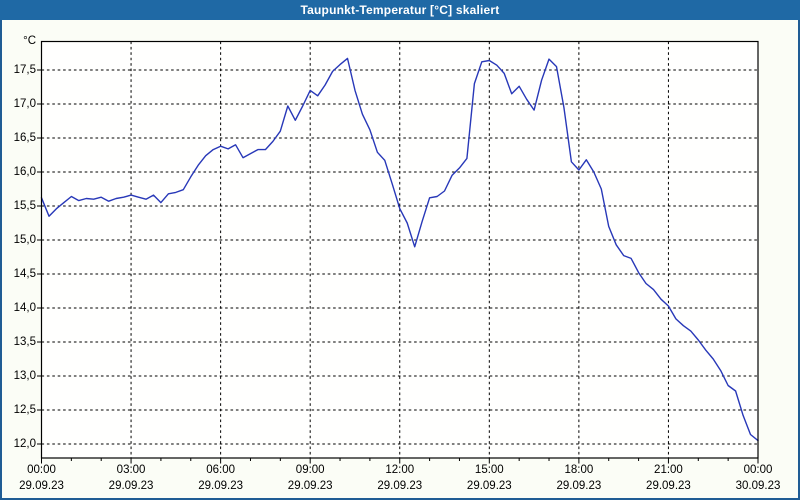  What do you see at coordinates (400, 499) in the screenshot?
I see `window-border-bottom` at bounding box center [400, 499].